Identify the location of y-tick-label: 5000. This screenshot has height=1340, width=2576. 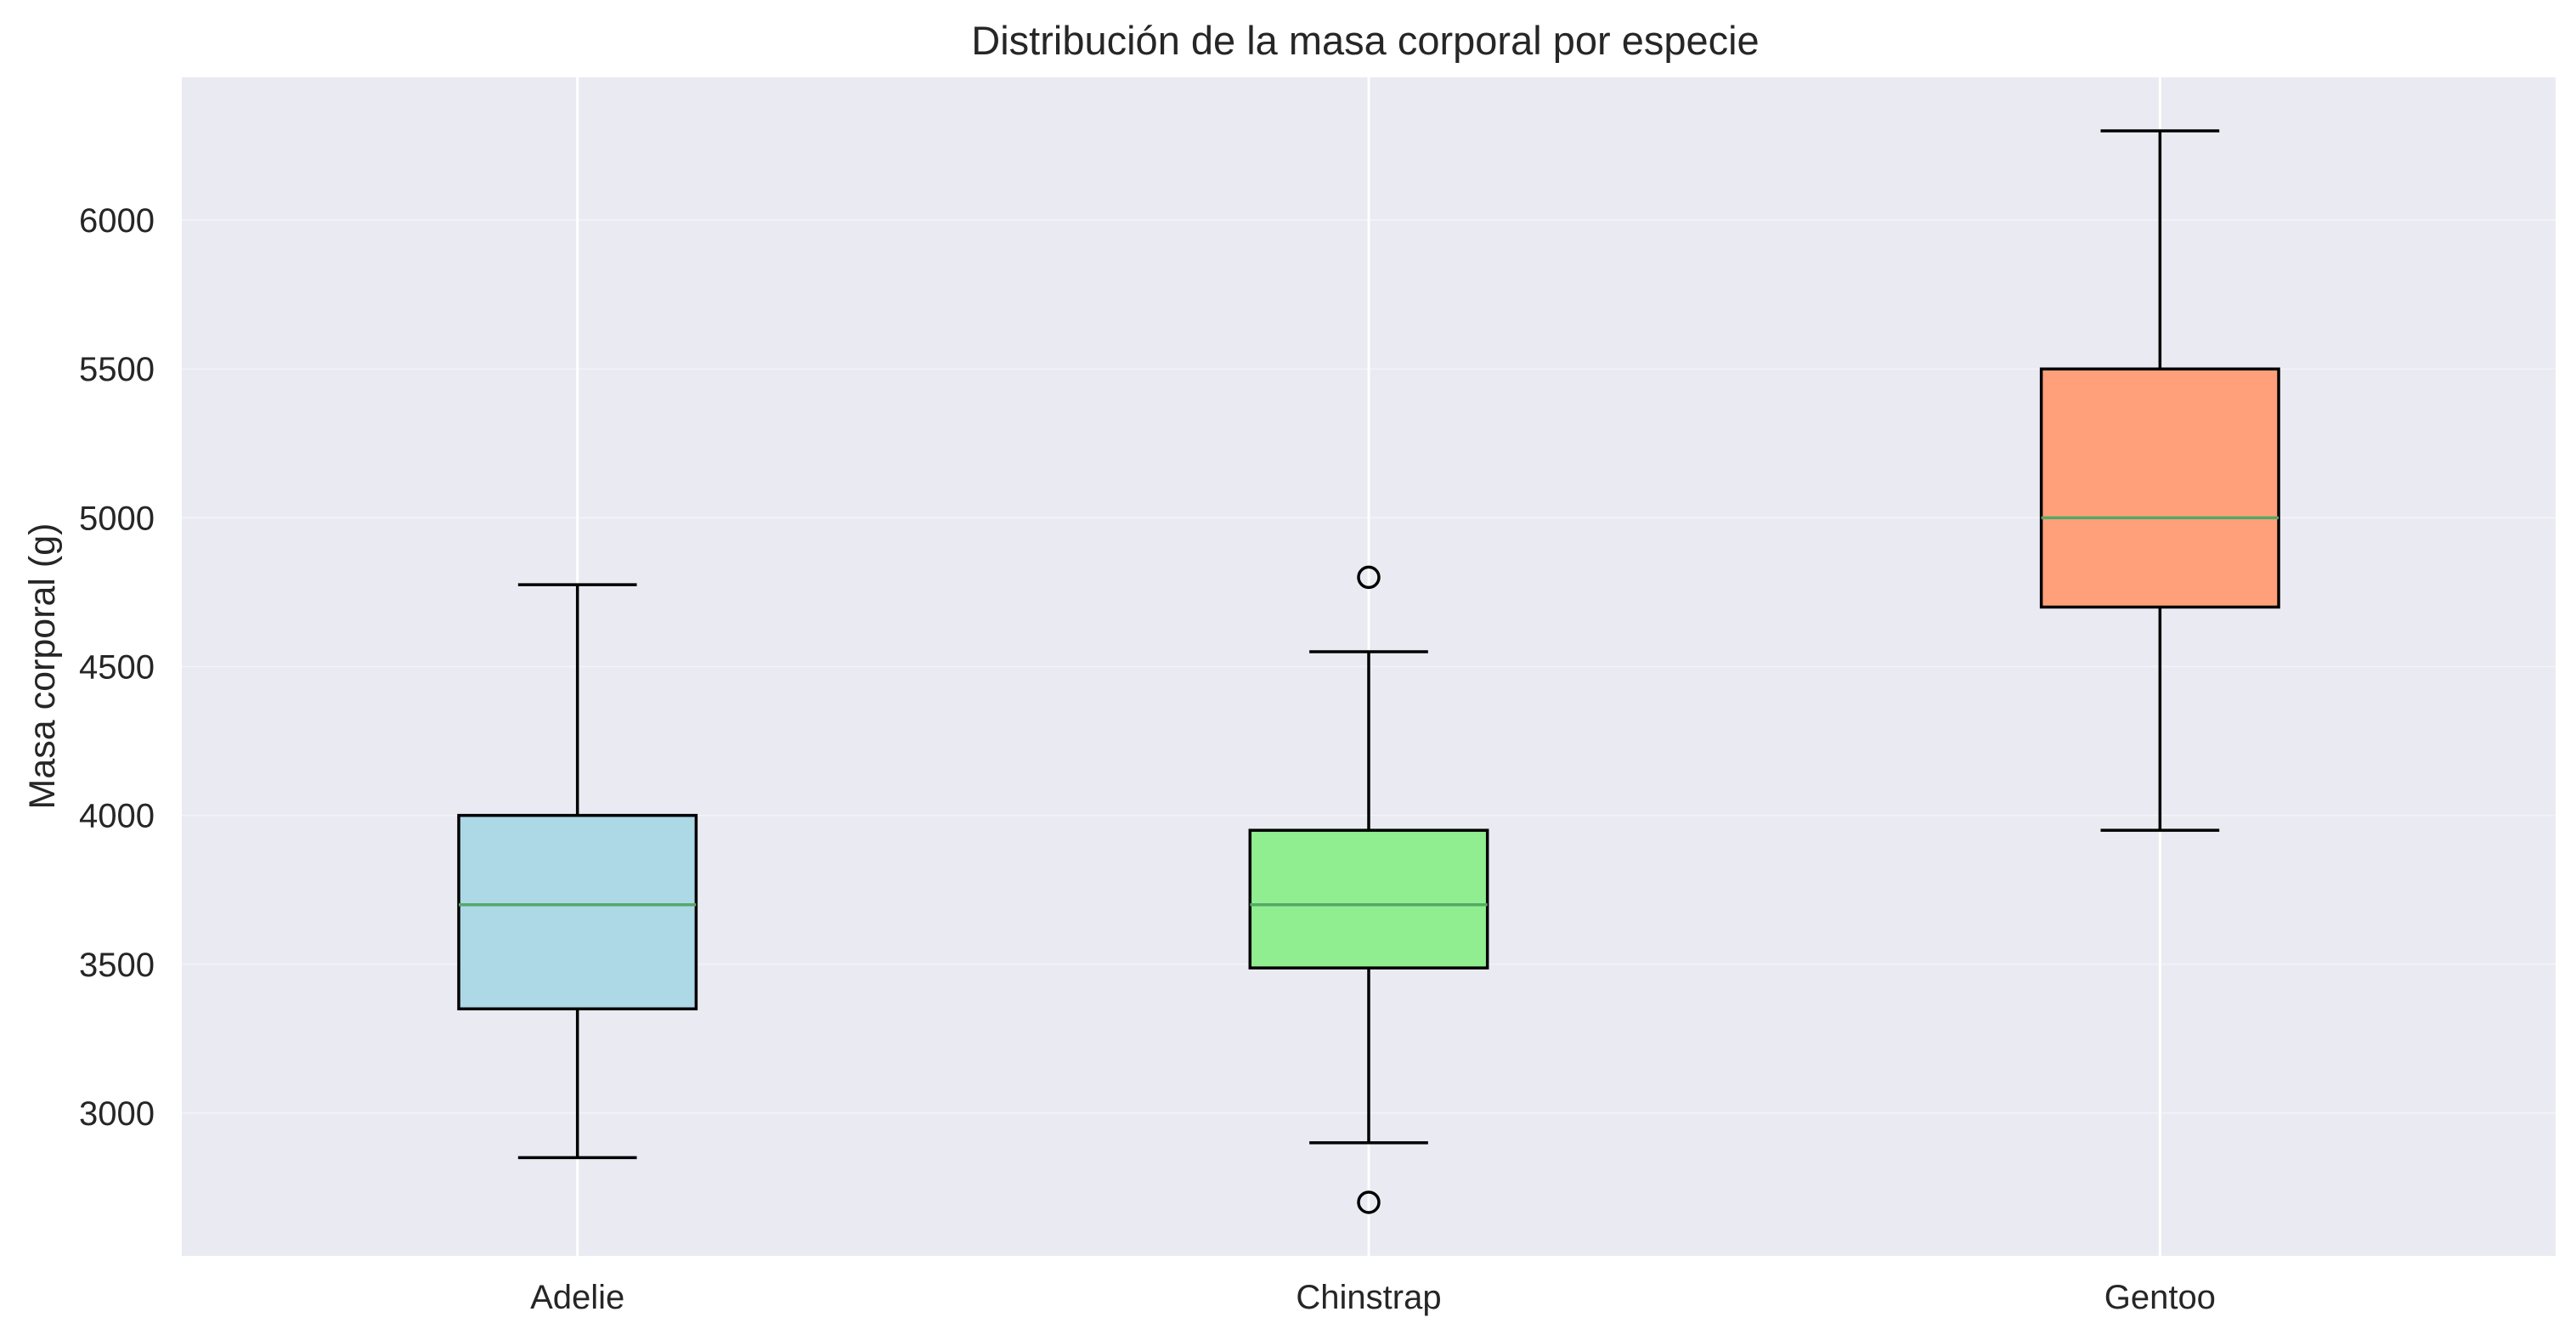
(117, 518).